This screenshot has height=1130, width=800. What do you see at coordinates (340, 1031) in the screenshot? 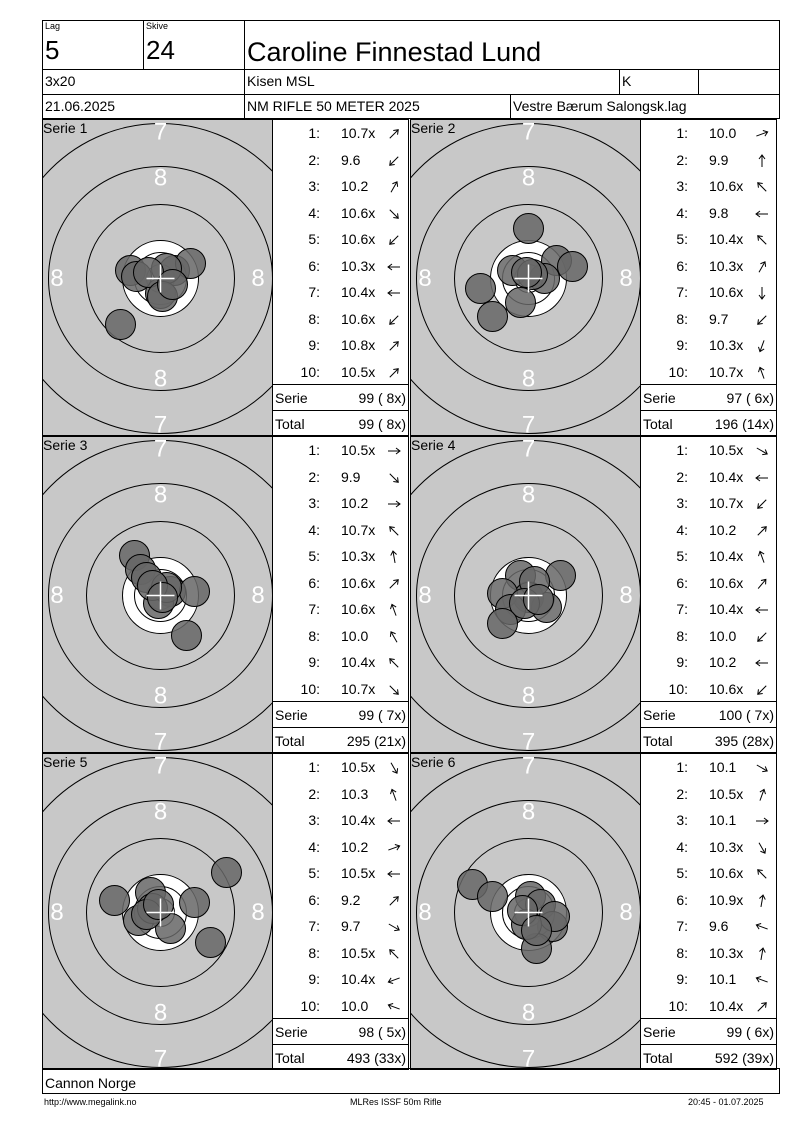
I see `serie-sum: Serie 98 ( 5x)` at bounding box center [340, 1031].